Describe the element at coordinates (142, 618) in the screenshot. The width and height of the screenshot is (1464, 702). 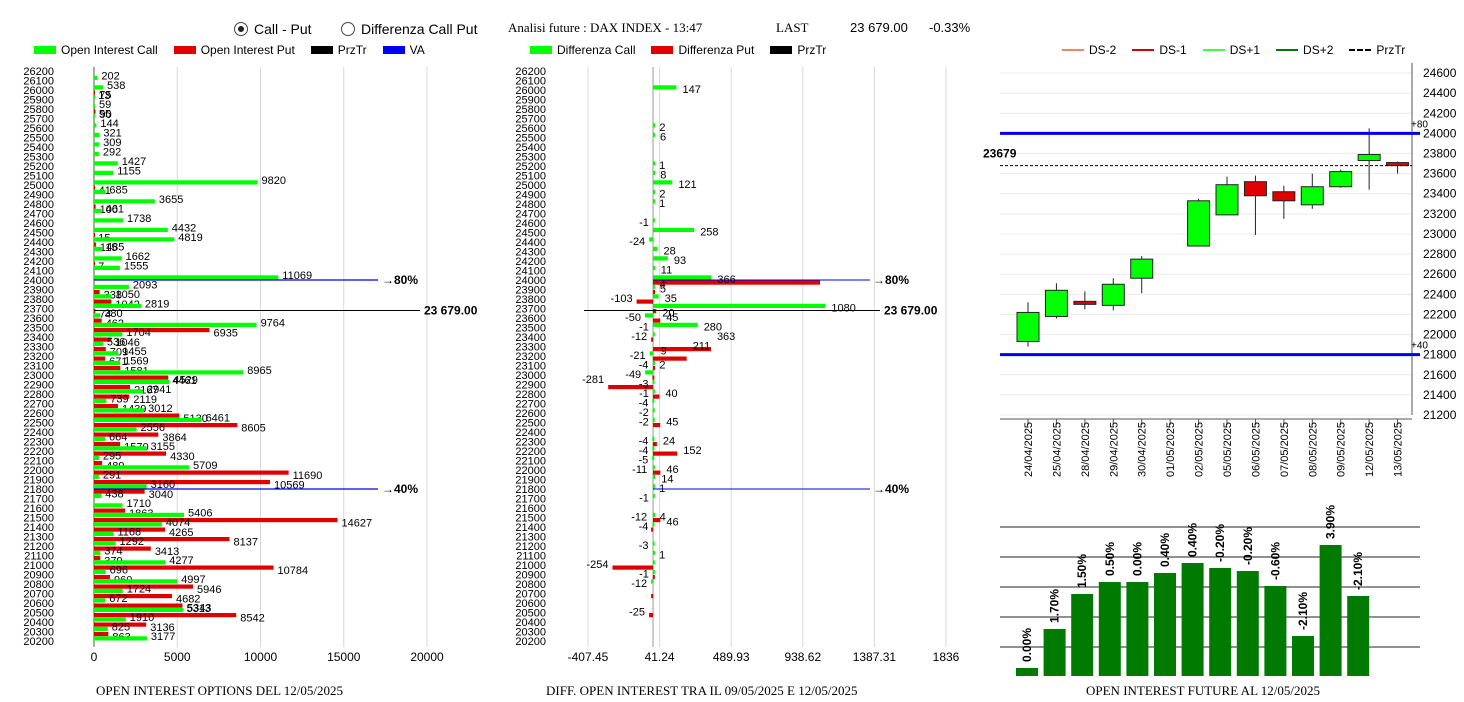
I see `call-value-label: 1910` at that location.